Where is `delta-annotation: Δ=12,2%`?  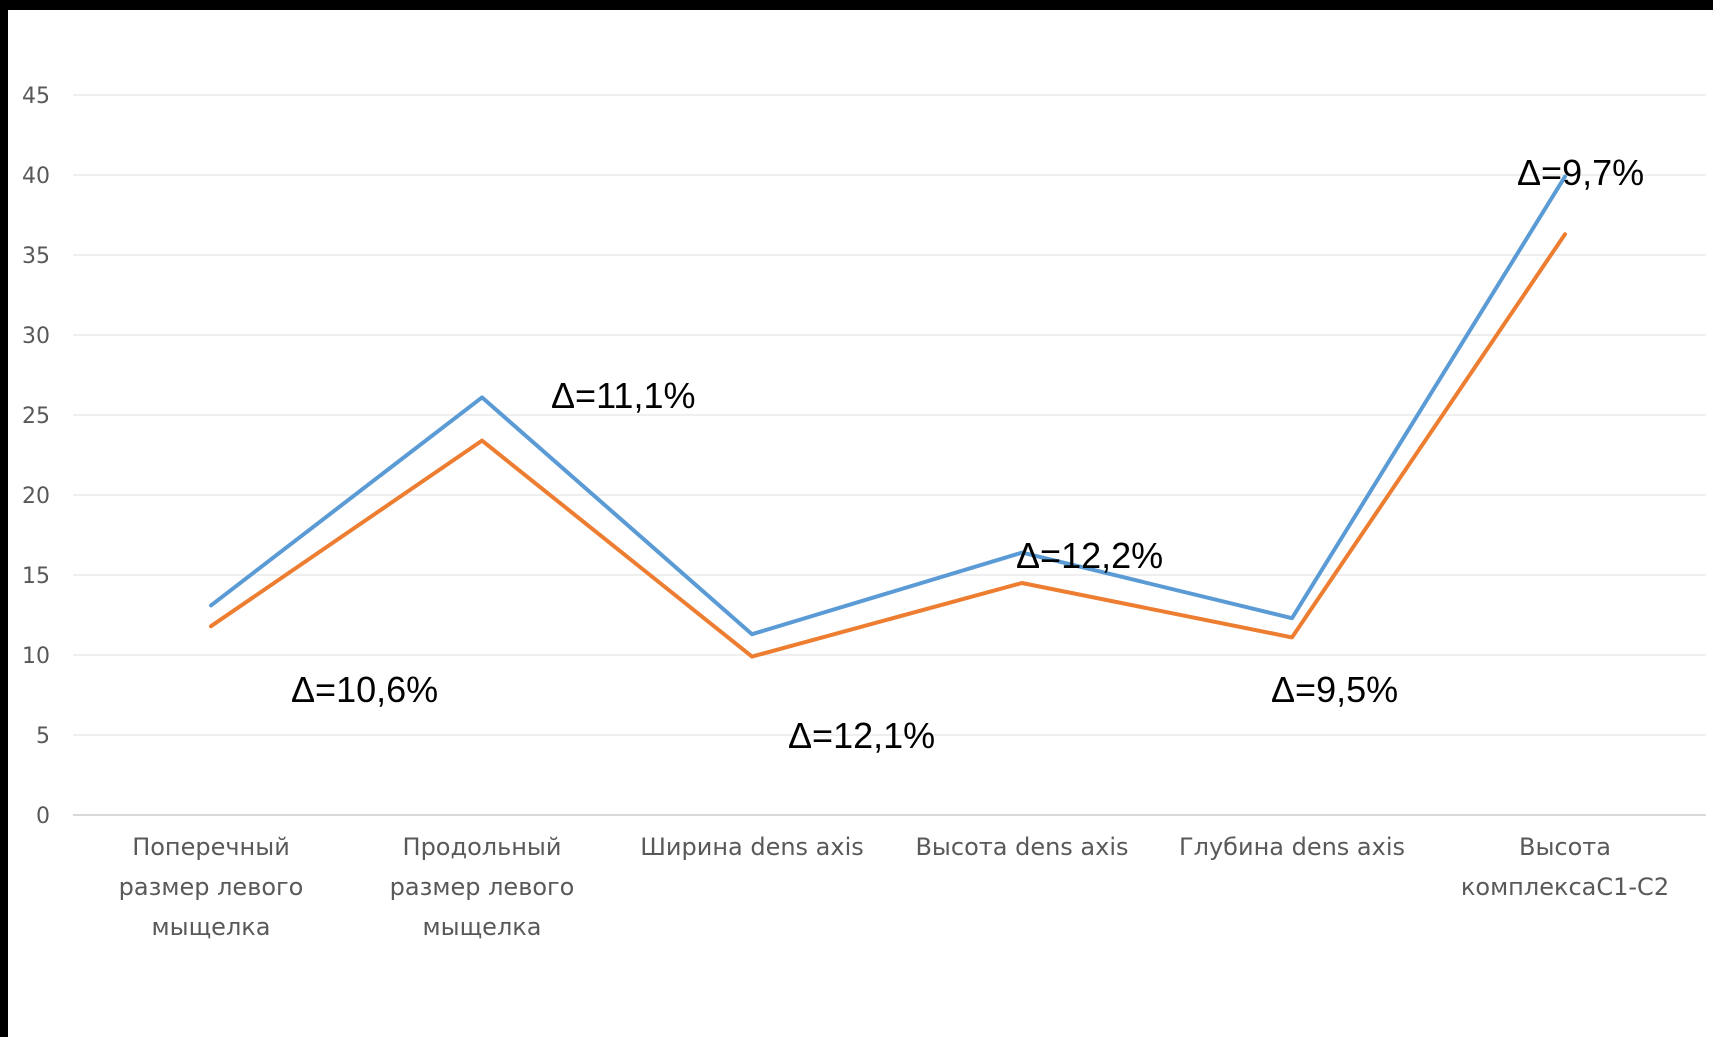
delta-annotation: Δ=12,2% is located at coordinates (1089, 555).